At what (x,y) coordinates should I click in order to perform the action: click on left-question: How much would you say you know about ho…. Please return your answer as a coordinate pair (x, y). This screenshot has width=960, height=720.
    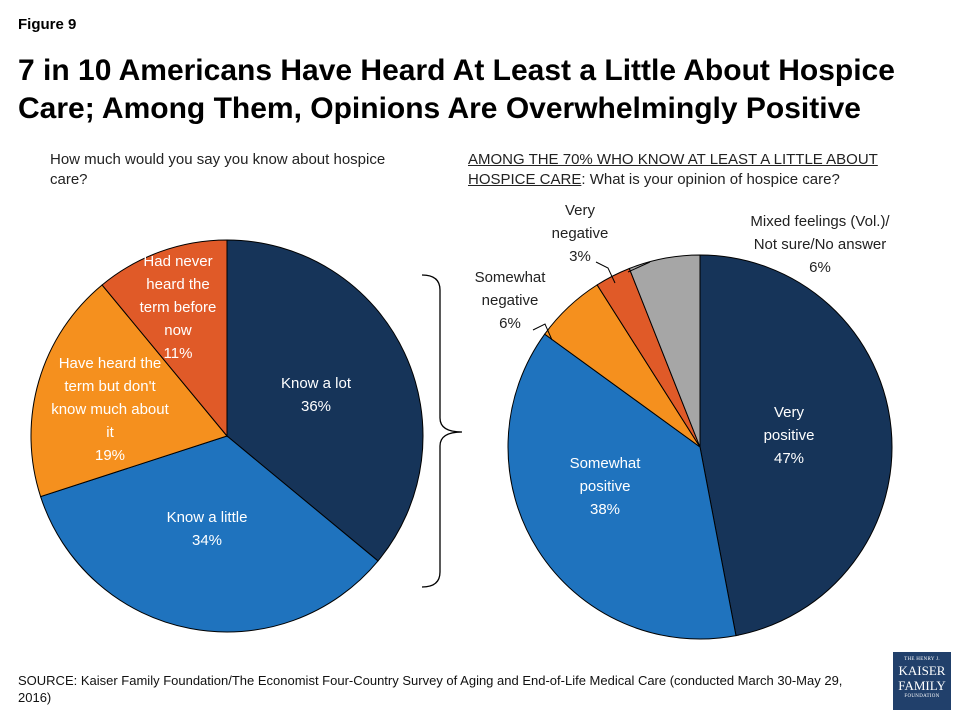
    Looking at the image, I should click on (218, 169).